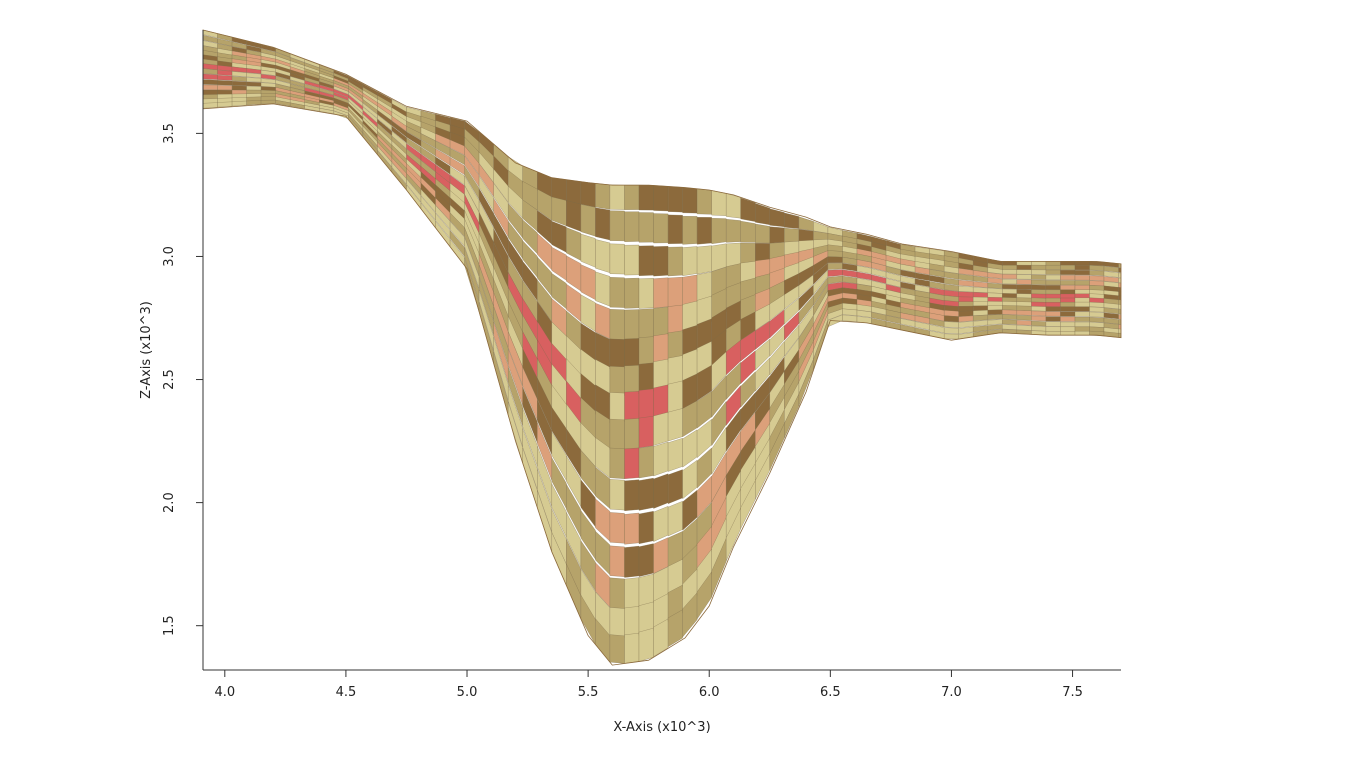 This screenshot has height=768, width=1356. Describe the element at coordinates (709, 692) in the screenshot. I see `x-tick-label: 6.0` at that location.